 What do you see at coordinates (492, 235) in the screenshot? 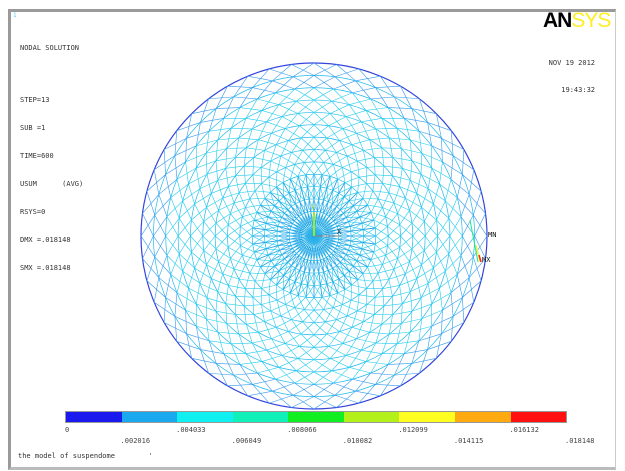
I see `min-marker: MN` at bounding box center [492, 235].